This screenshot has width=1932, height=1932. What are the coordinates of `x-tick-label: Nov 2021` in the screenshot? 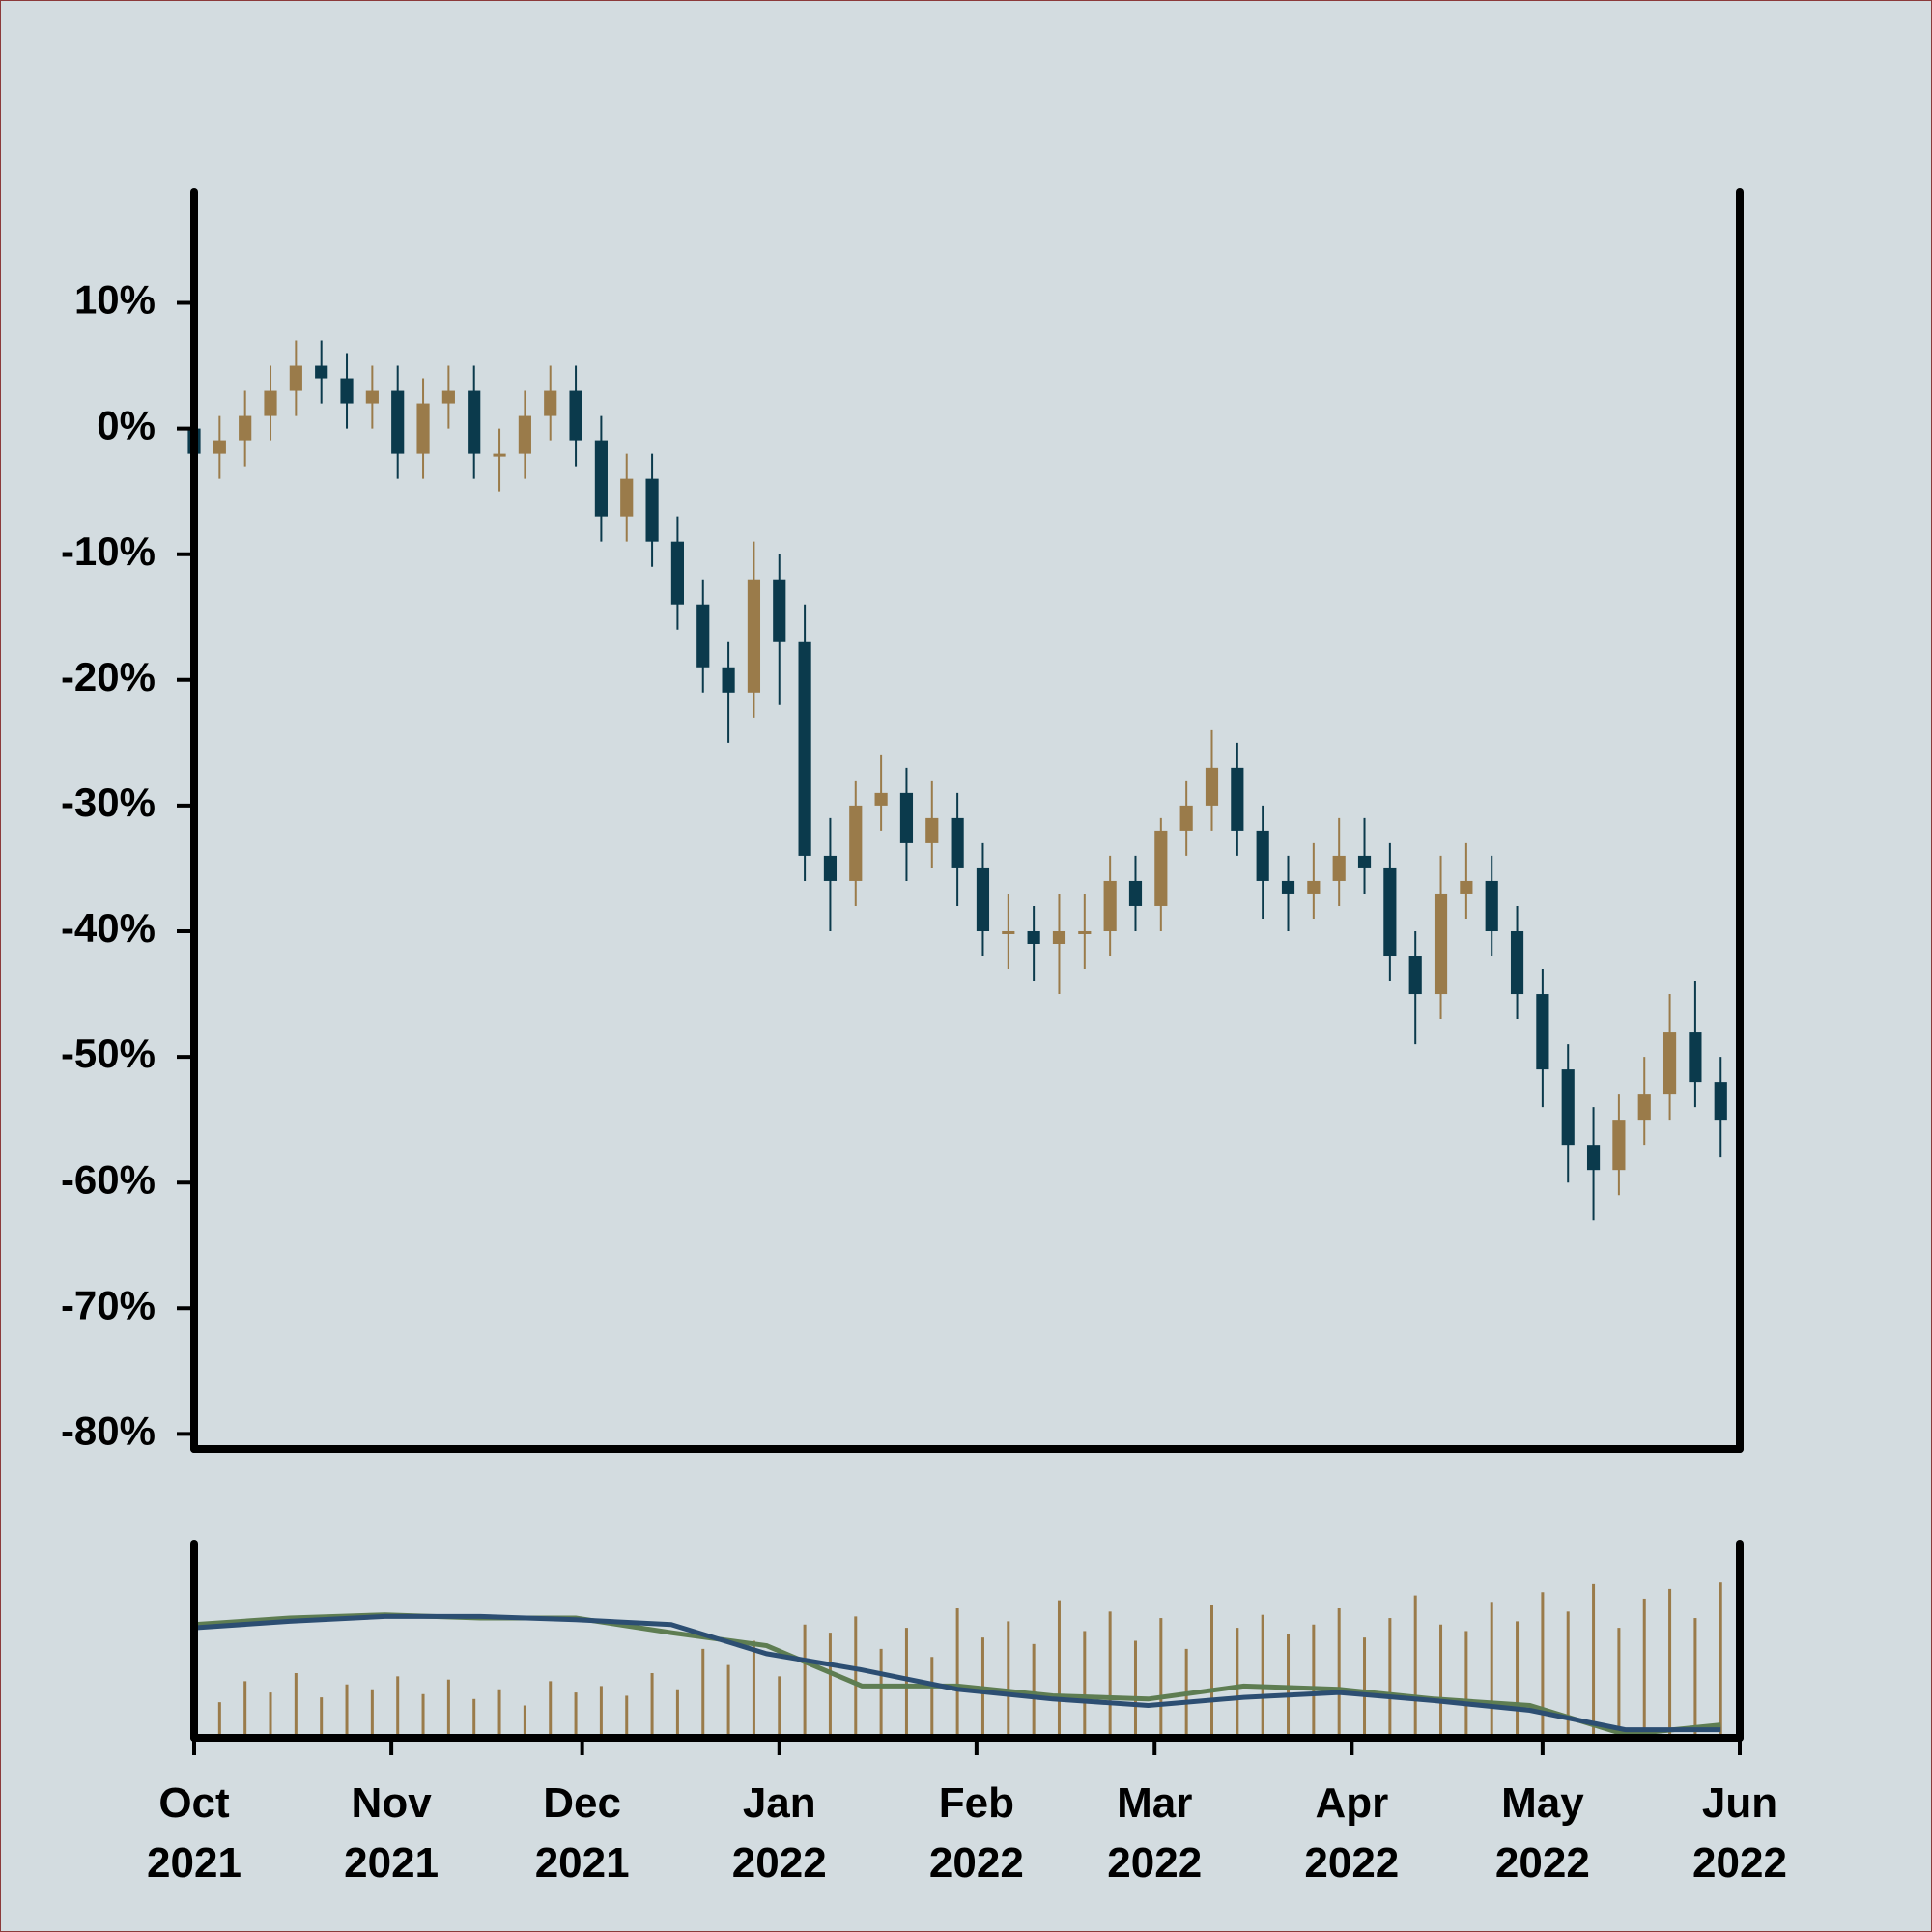 It's located at (392, 1833).